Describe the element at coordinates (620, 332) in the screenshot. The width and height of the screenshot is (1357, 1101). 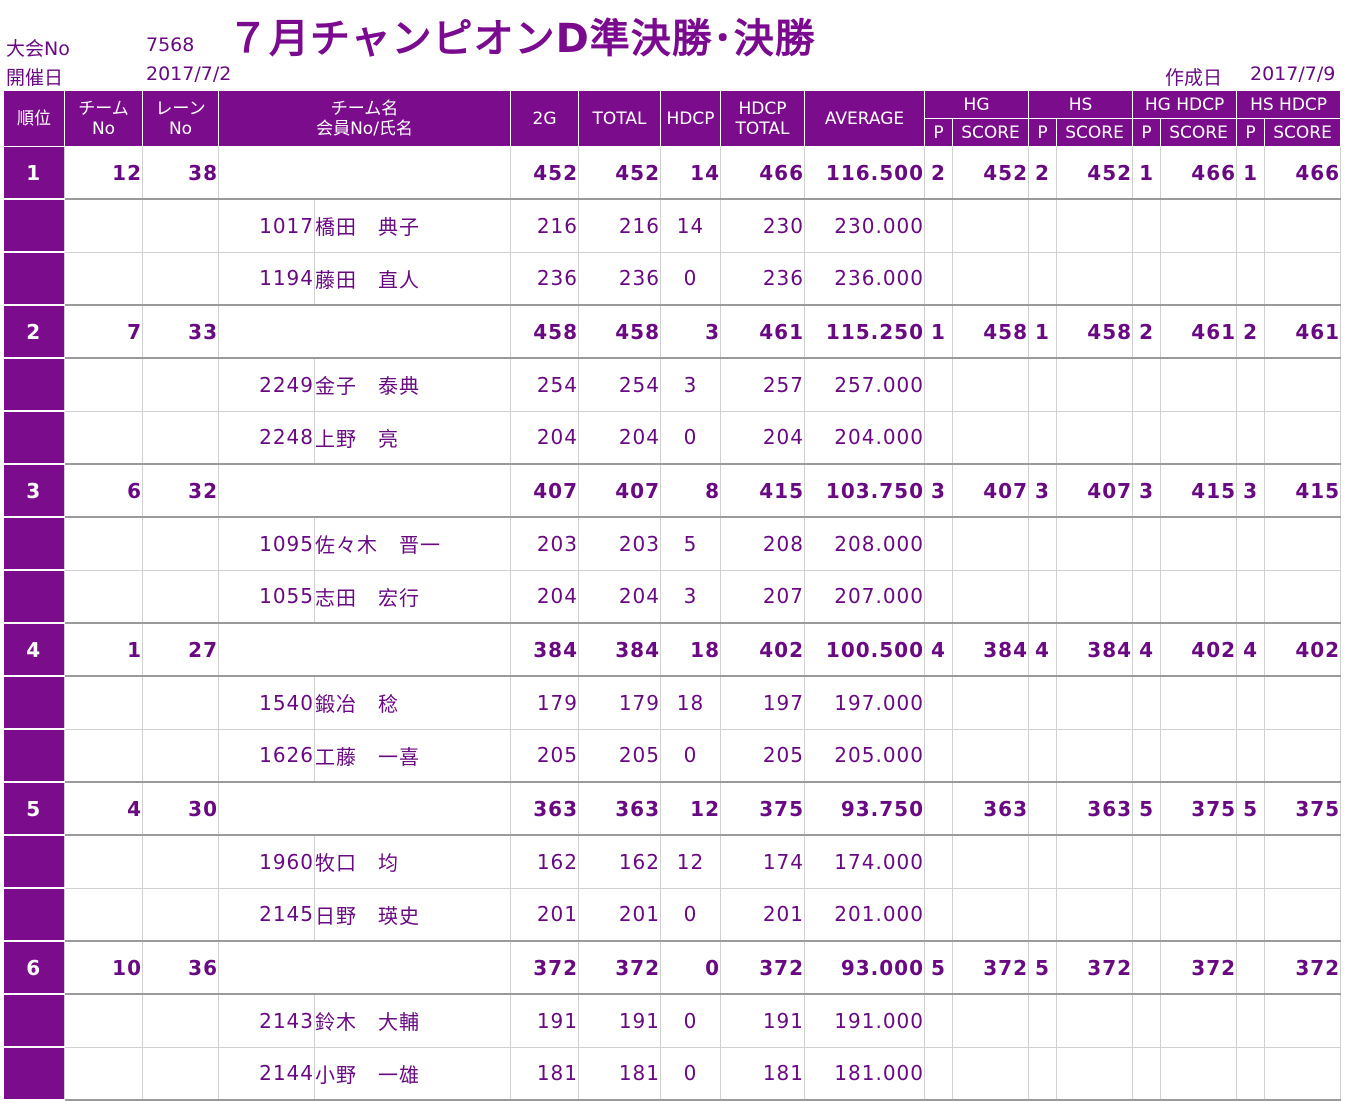
I see `total-cell: 458` at that location.